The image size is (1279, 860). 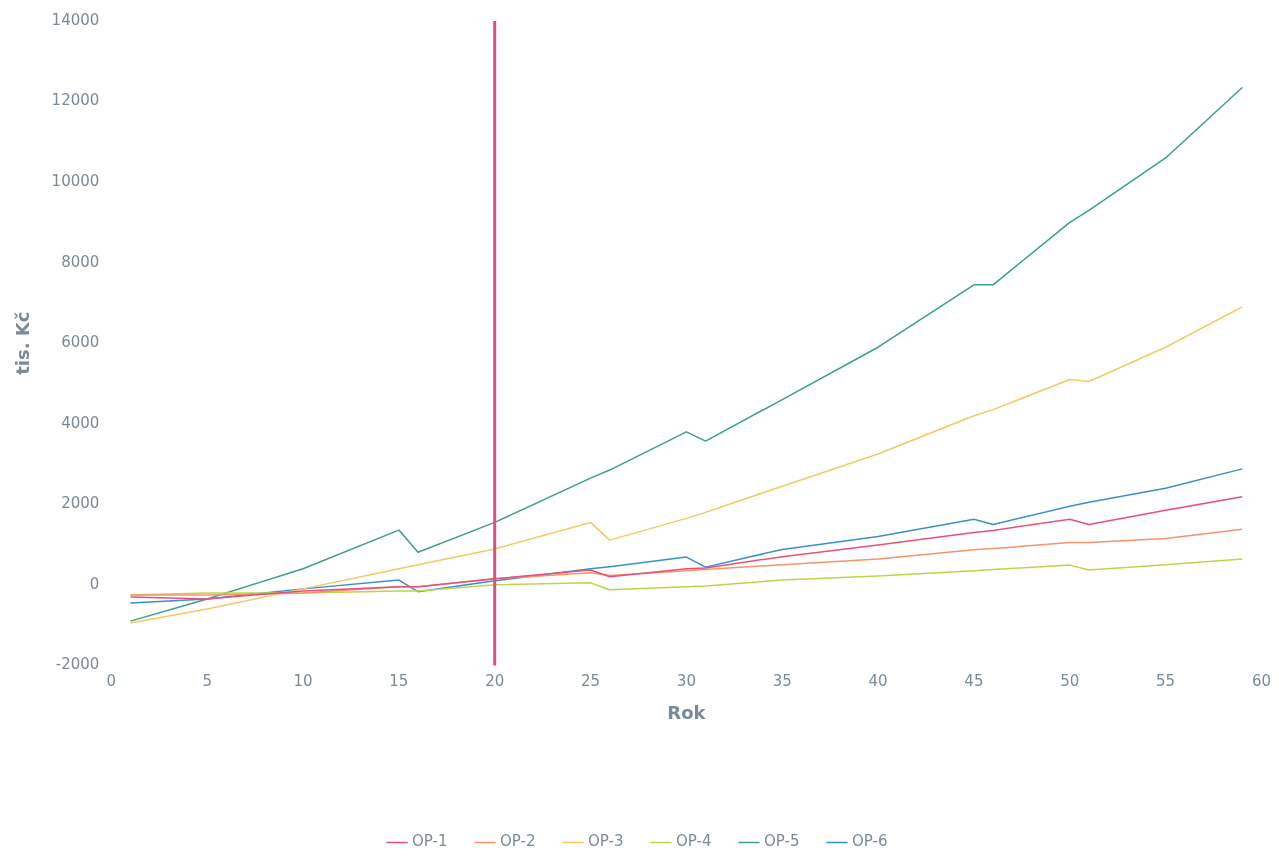 What do you see at coordinates (518, 841) in the screenshot?
I see `legend-label: OP-2` at bounding box center [518, 841].